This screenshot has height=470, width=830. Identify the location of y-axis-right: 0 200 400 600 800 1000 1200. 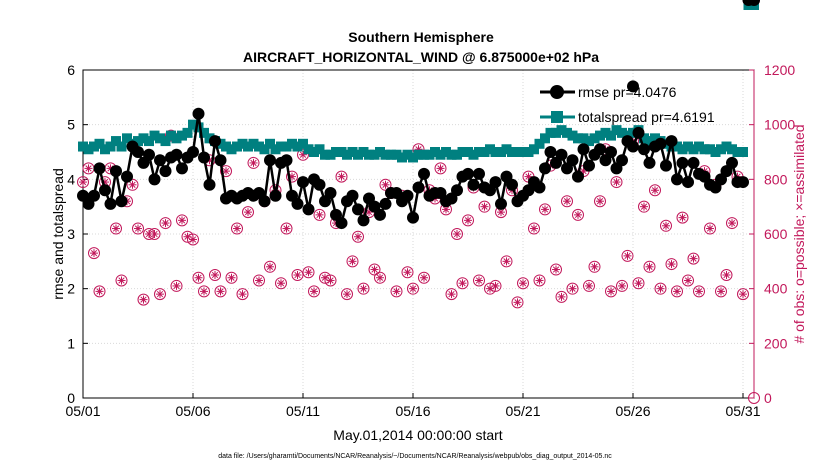
(772, 234).